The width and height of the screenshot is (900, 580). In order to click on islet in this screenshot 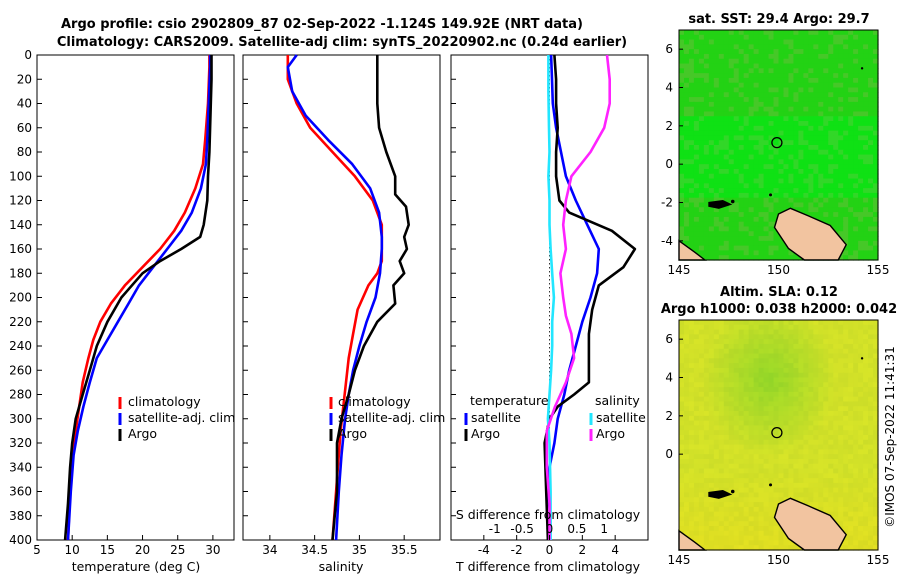, I will do `click(771, 485)`.